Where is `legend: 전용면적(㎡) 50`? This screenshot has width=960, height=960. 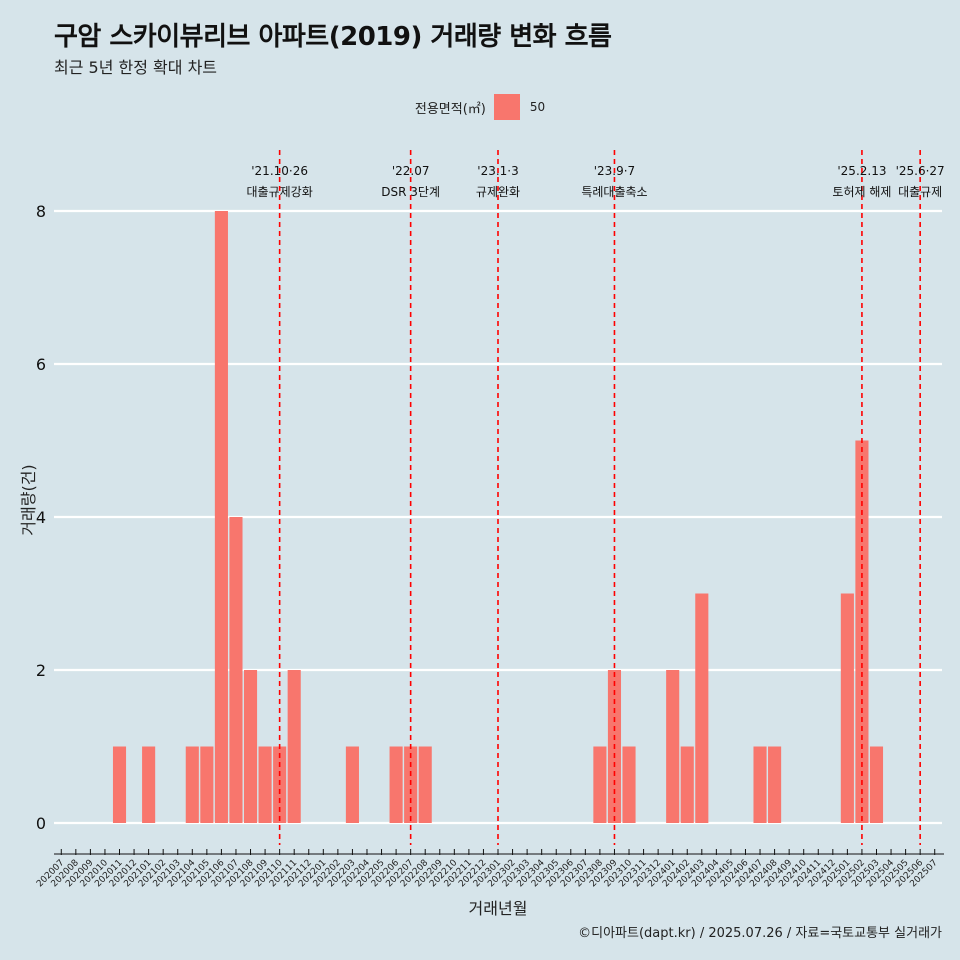 legend: 전용면적(㎡) 50 is located at coordinates (480, 107).